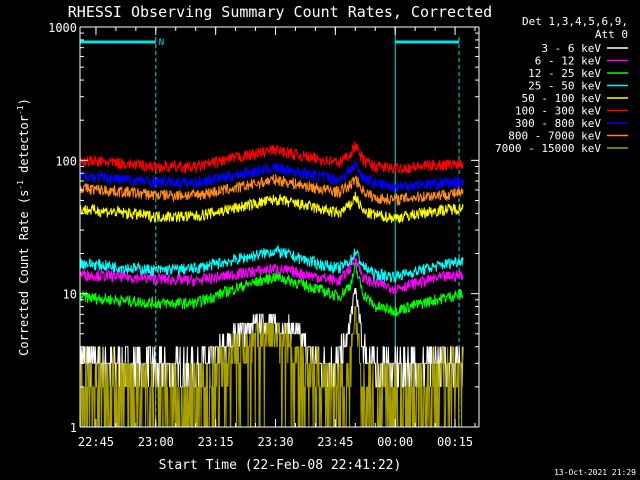  Describe the element at coordinates (568, 61) in the screenshot. I see `legend-entry-label: 6 - 12 keV` at that location.